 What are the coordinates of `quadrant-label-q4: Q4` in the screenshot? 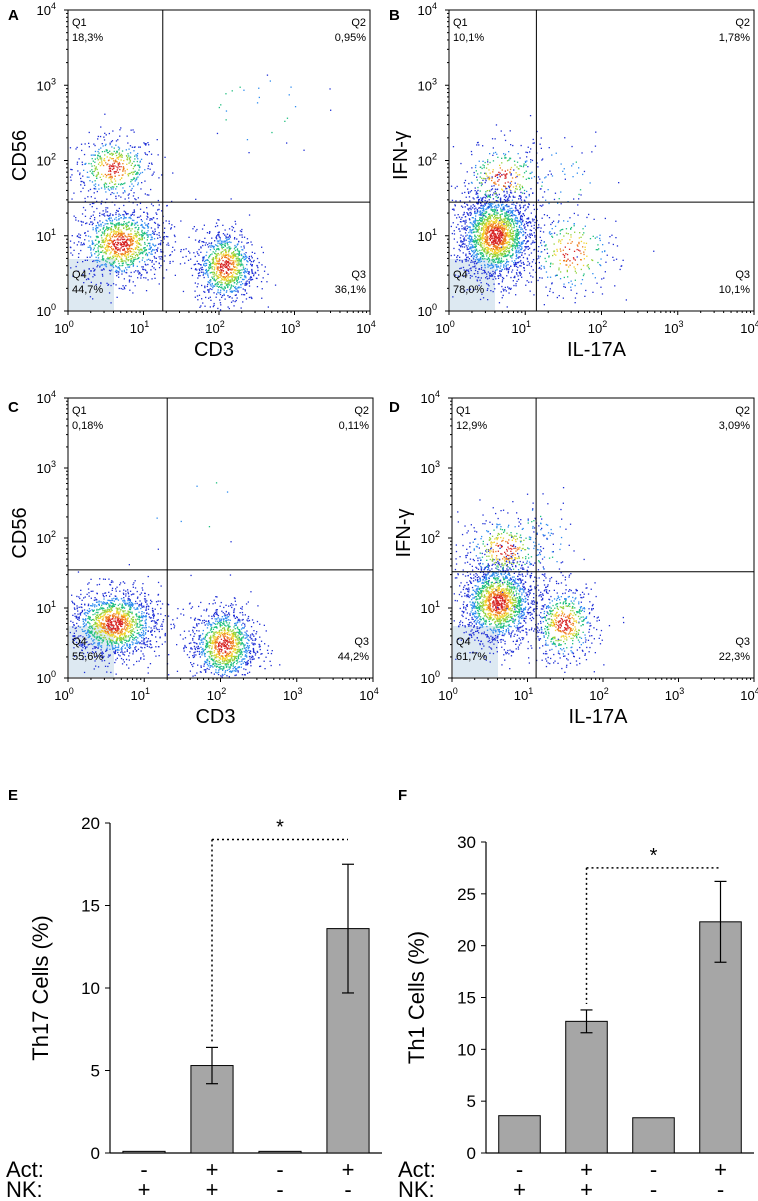 It's located at (79, 275).